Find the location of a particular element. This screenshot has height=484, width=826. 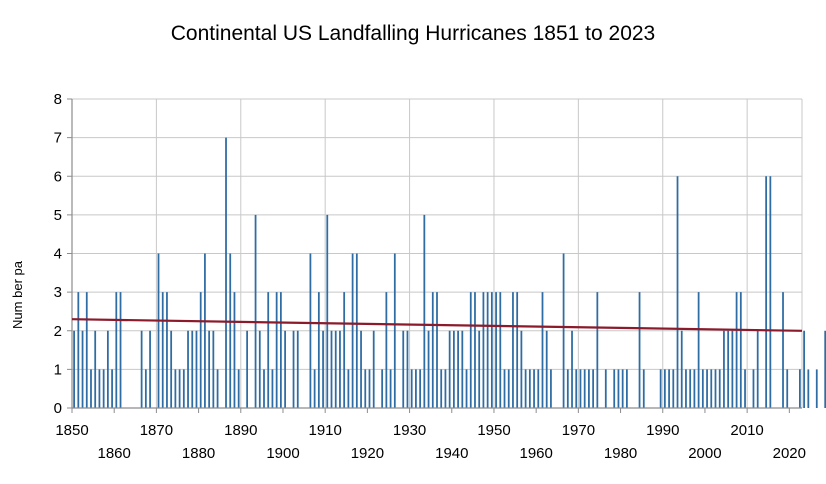

bar-1967 is located at coordinates (563, 330).